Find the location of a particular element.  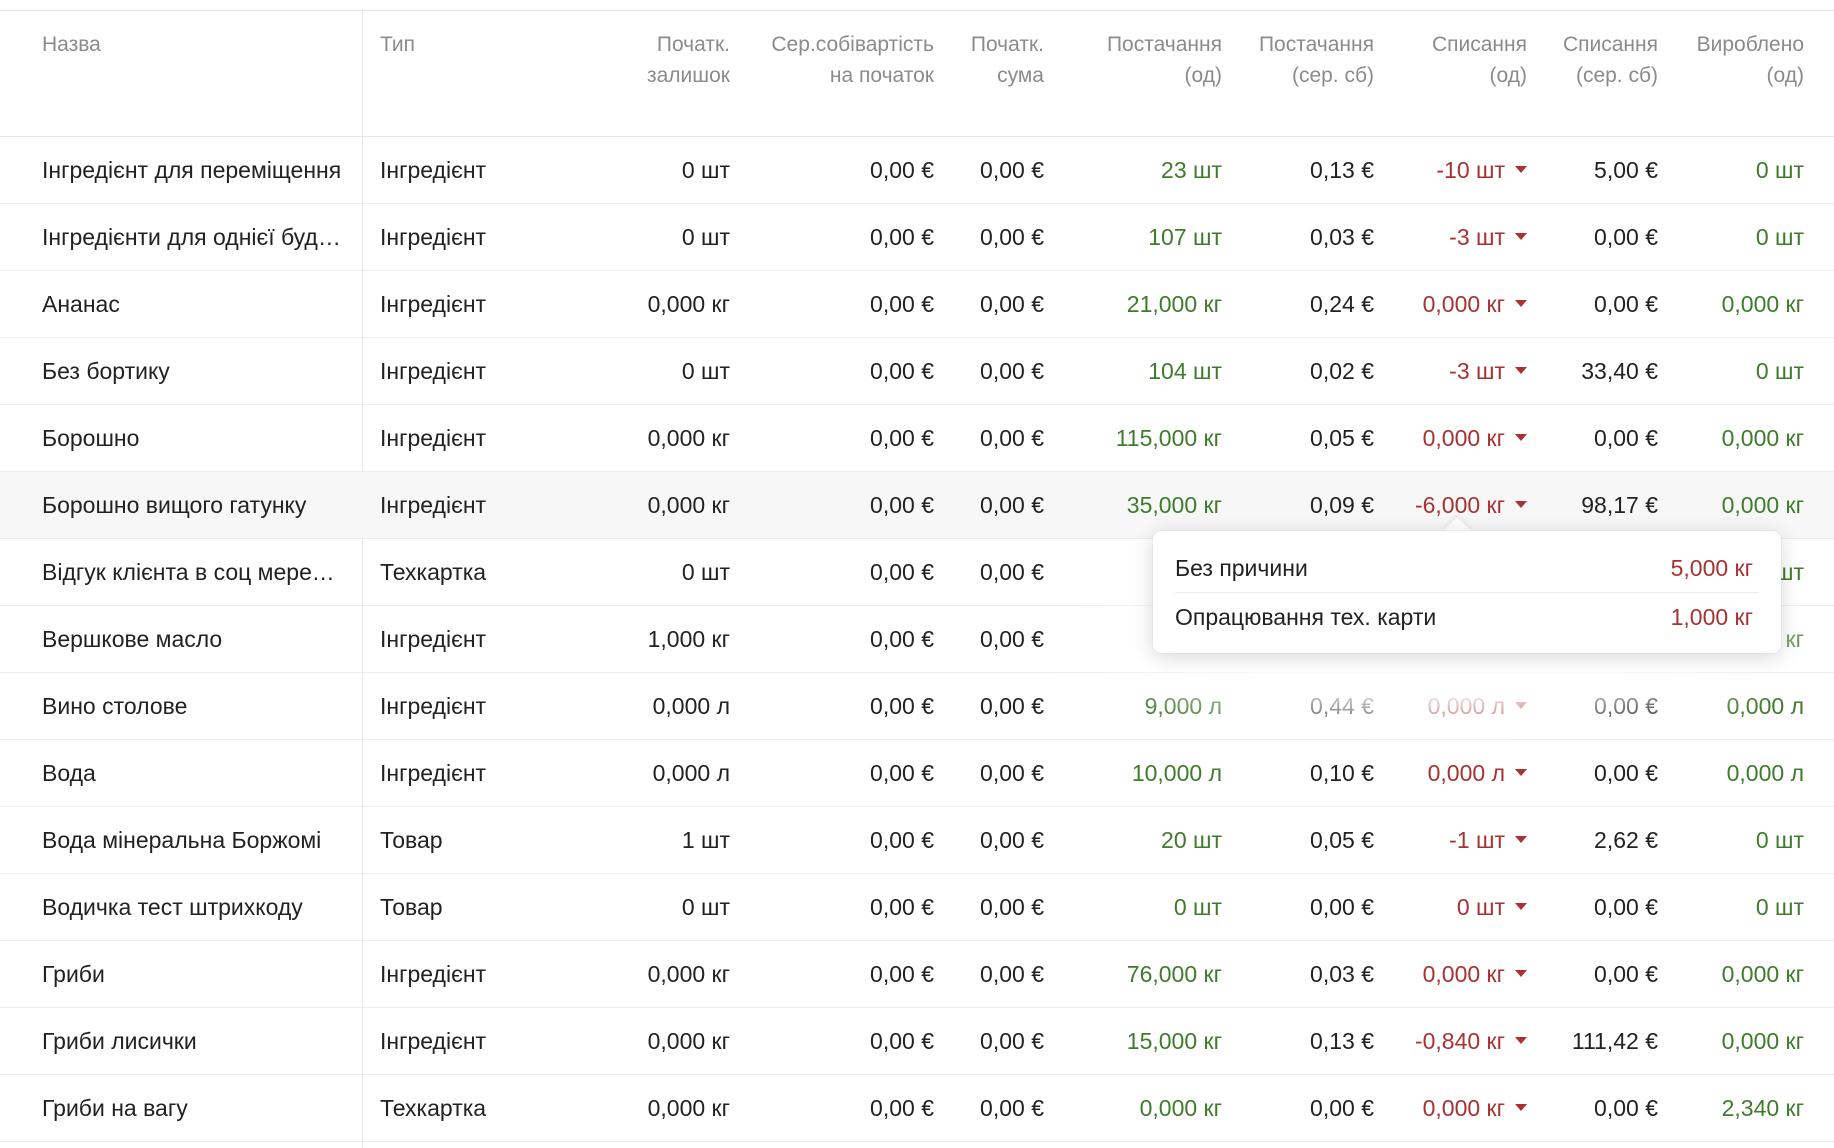

cell-writeoff-qty: -10 шт is located at coordinates (1481, 170).